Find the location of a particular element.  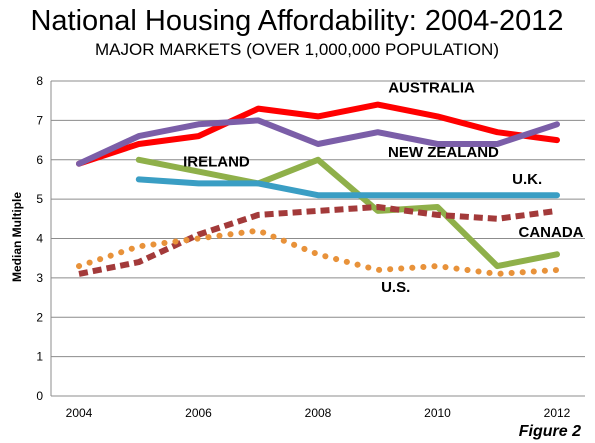

figure-label: Figure 2 is located at coordinates (550, 431).